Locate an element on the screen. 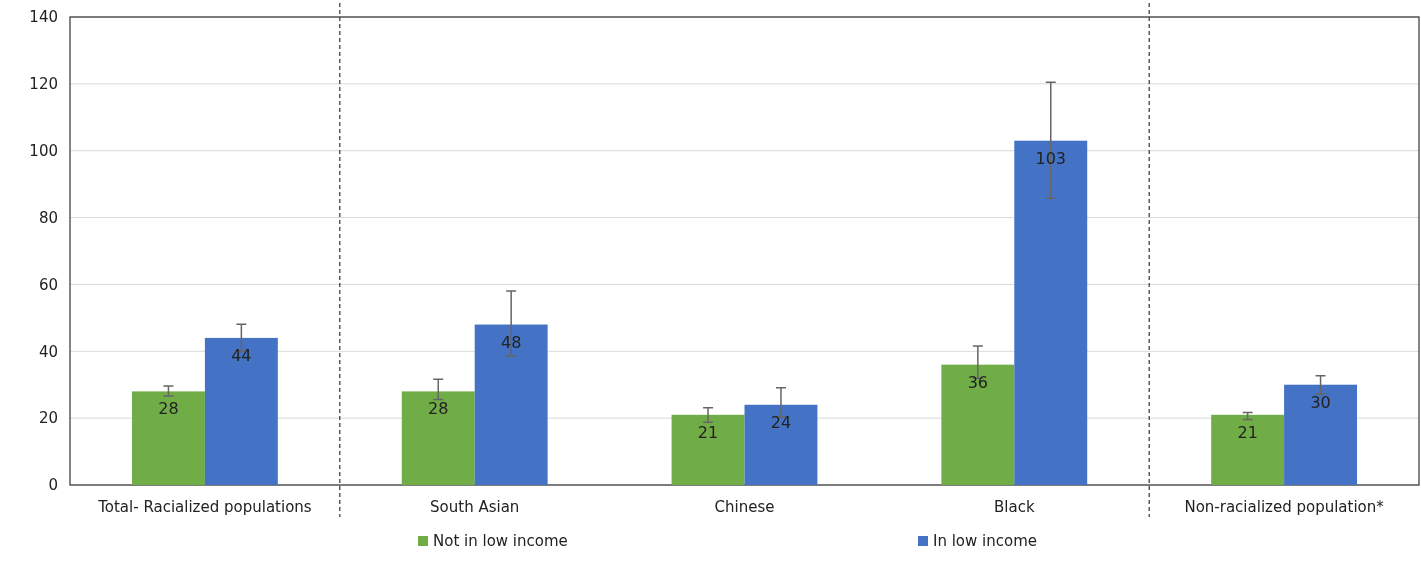  x-tick-label: South Asian is located at coordinates (475, 506).